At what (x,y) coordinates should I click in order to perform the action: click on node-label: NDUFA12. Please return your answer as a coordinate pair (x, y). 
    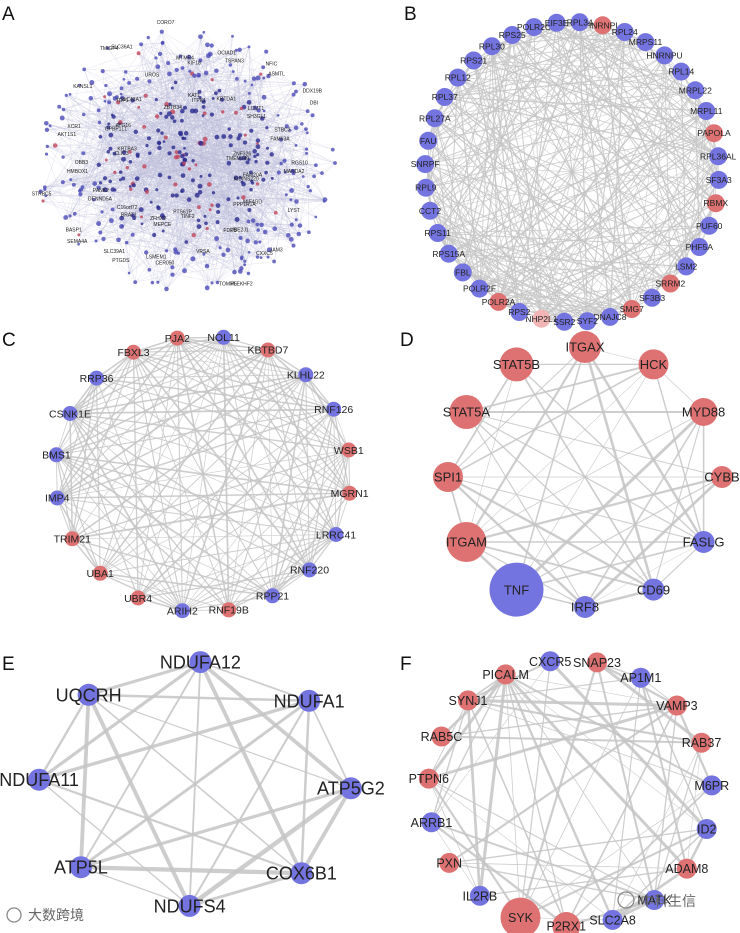
    Looking at the image, I should click on (200, 663).